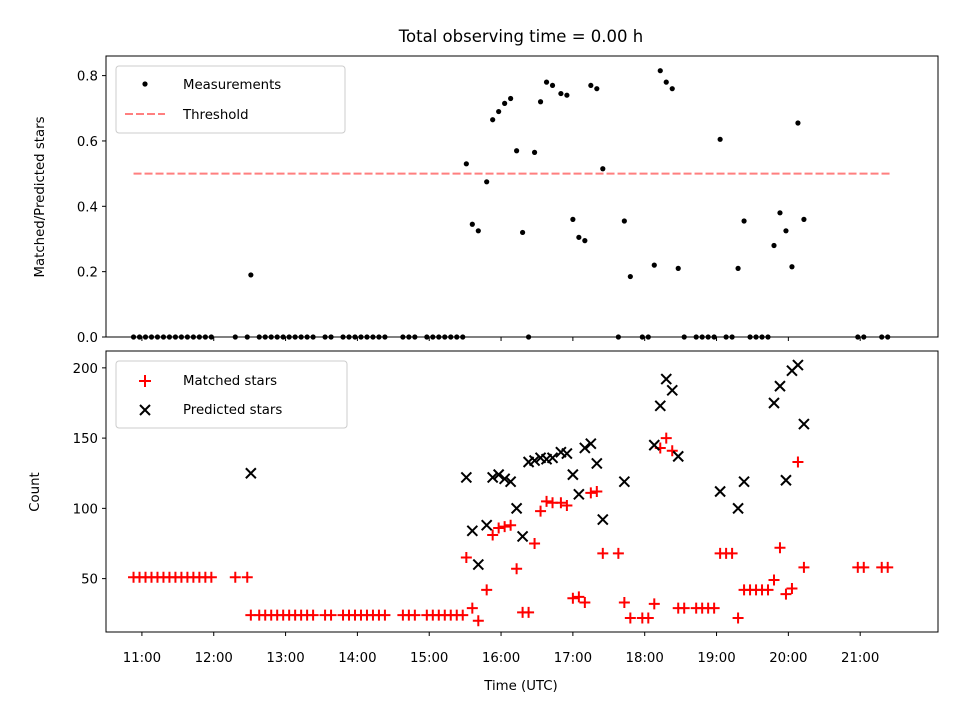 The height and width of the screenshot is (720, 960). What do you see at coordinates (520, 36) in the screenshot?
I see `chart-title: Total observing time = 0.00 h` at bounding box center [520, 36].